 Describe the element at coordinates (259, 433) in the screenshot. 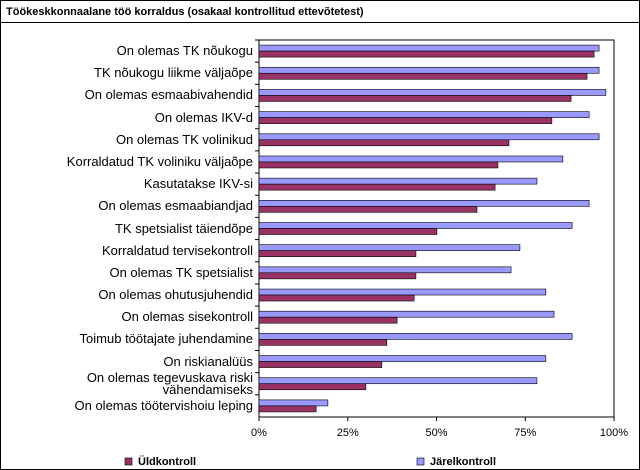

I see `x-tick-label: 0%` at that location.